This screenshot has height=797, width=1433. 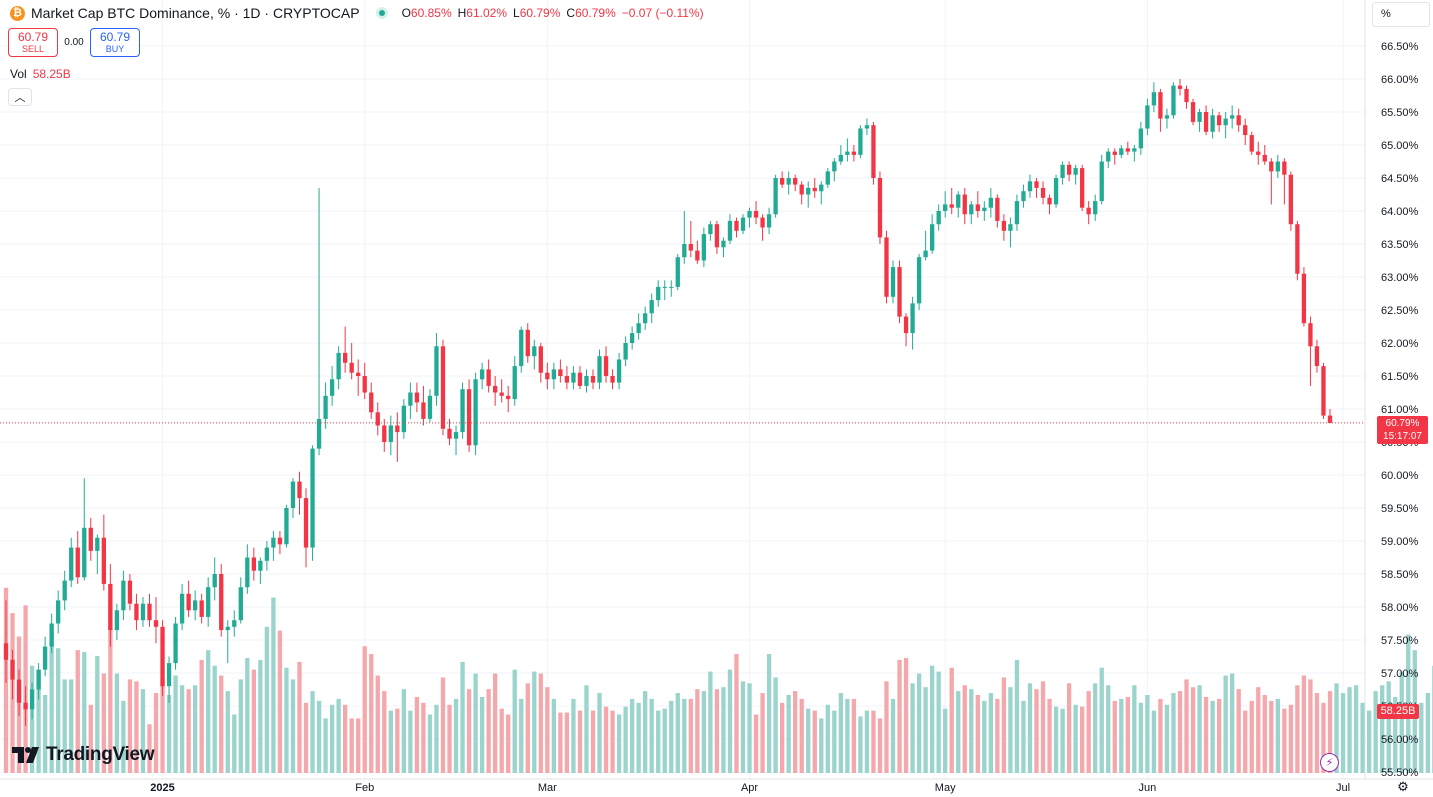 I want to click on time-tick-label: Jul, so click(x=1343, y=788).